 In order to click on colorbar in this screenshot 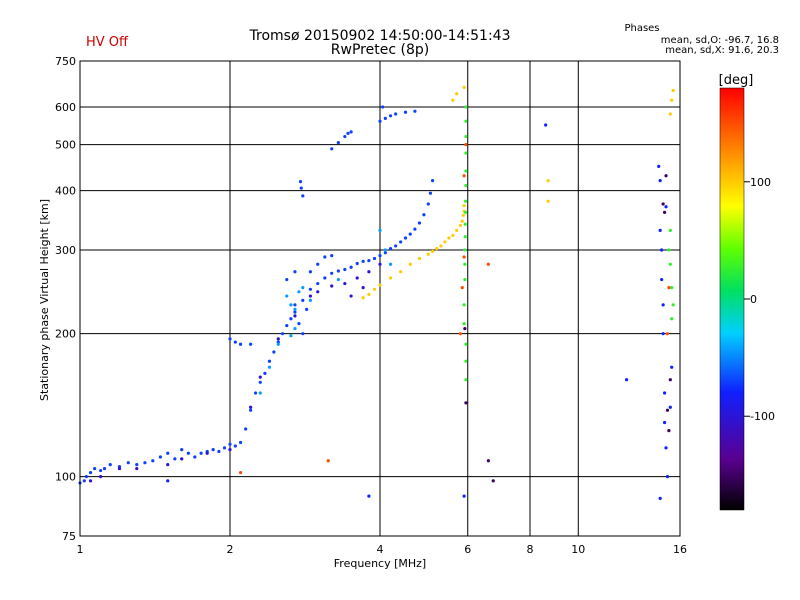, I will do `click(732, 299)`.